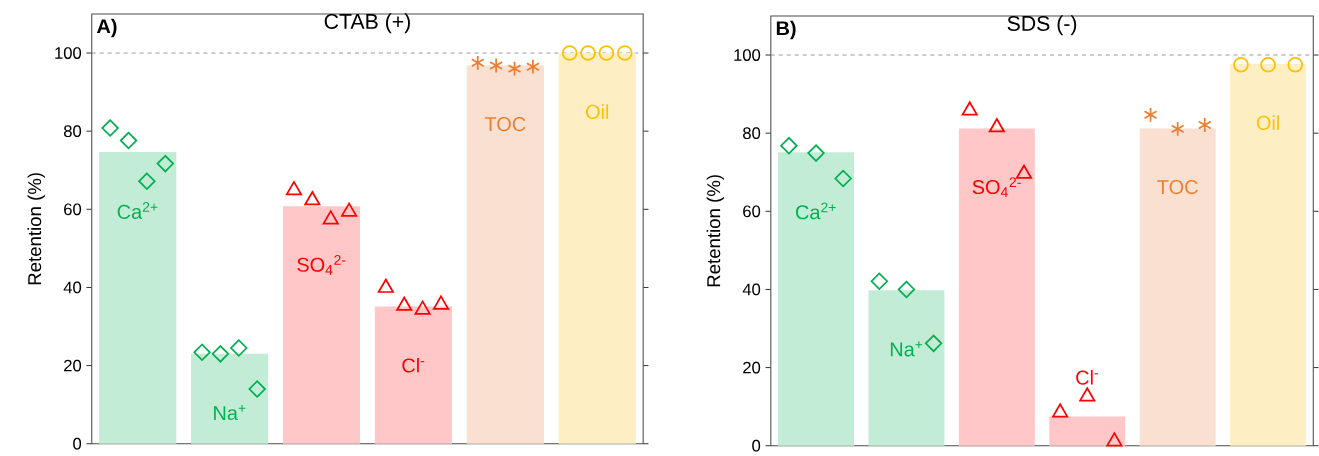 This screenshot has width=1319, height=456. I want to click on annotation: B), so click(786, 30).